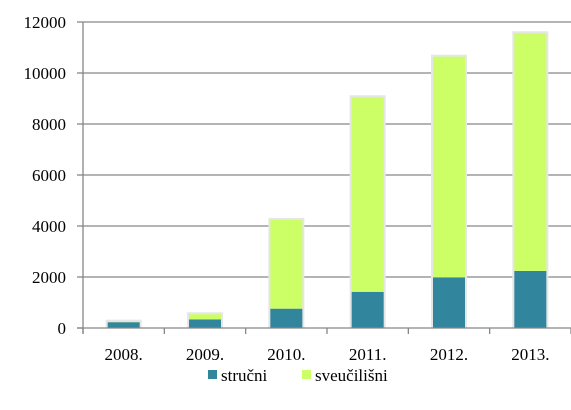 The height and width of the screenshot is (410, 571). What do you see at coordinates (124, 354) in the screenshot?
I see `x-tick-label: 2008.` at bounding box center [124, 354].